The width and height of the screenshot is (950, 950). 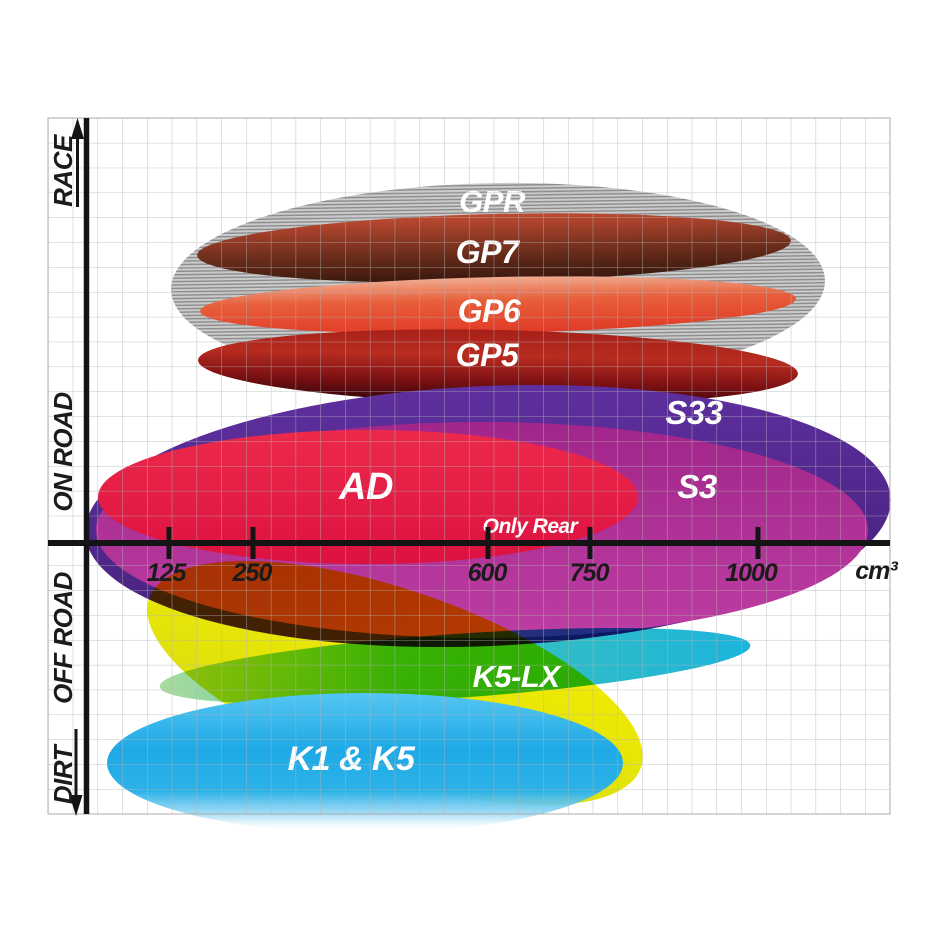 What do you see at coordinates (590, 573) in the screenshot?
I see `x-label-750: 750` at bounding box center [590, 573].